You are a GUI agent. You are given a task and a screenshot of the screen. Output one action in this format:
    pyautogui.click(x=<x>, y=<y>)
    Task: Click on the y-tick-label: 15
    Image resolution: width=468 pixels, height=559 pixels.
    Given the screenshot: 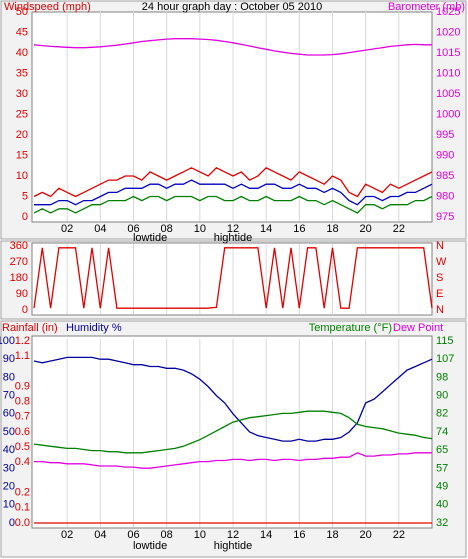 What is the action you would take?
    pyautogui.click(x=22, y=155)
    